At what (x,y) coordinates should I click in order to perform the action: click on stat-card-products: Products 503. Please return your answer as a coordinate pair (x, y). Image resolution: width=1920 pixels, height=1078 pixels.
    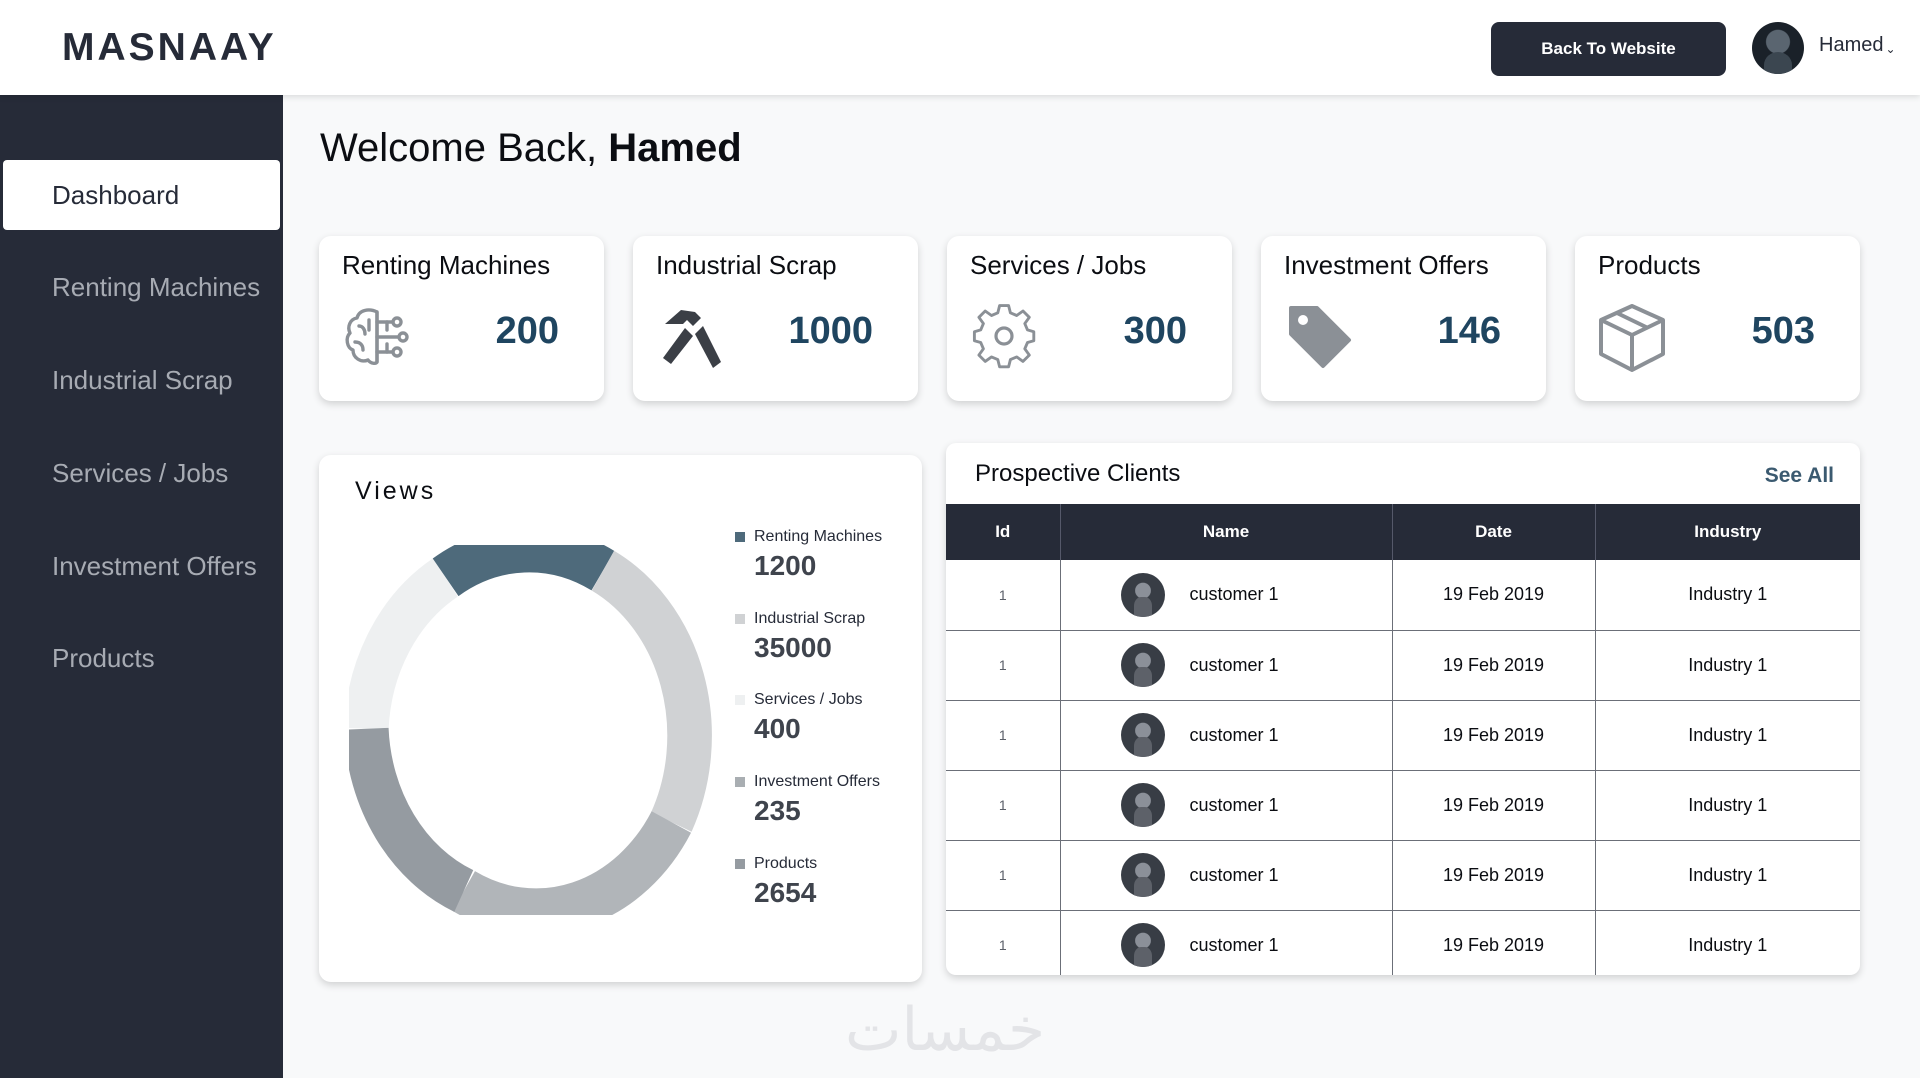
    Looking at the image, I should click on (1717, 318).